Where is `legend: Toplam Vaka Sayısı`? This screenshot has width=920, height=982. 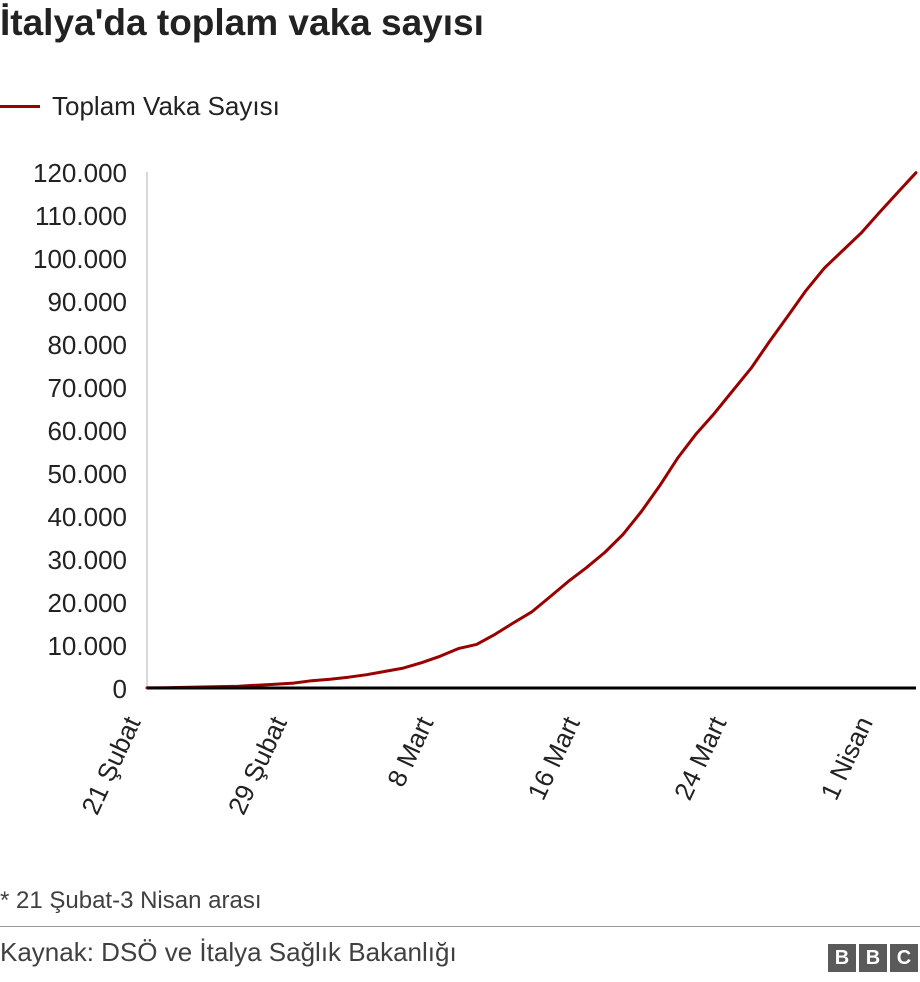
legend: Toplam Vaka Sayısı is located at coordinates (140, 106).